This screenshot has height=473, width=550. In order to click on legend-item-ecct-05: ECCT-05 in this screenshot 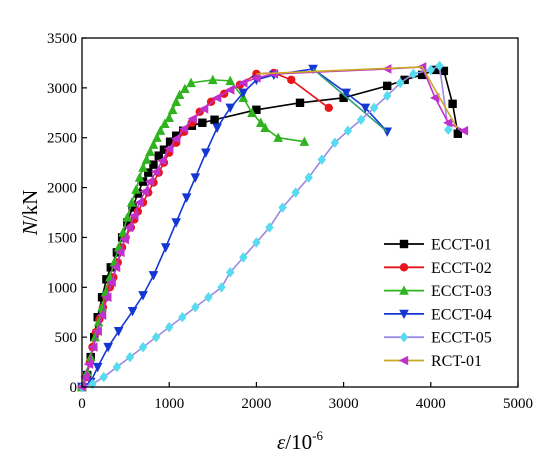, I will do `click(438, 338)`.